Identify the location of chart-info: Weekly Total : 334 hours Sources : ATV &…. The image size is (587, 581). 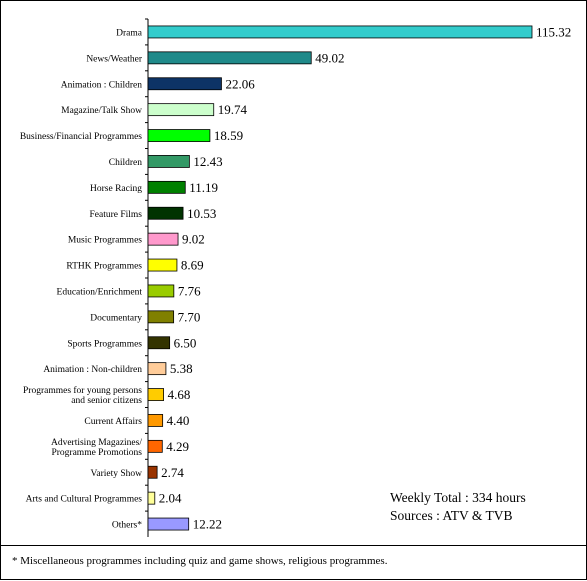
(458, 507).